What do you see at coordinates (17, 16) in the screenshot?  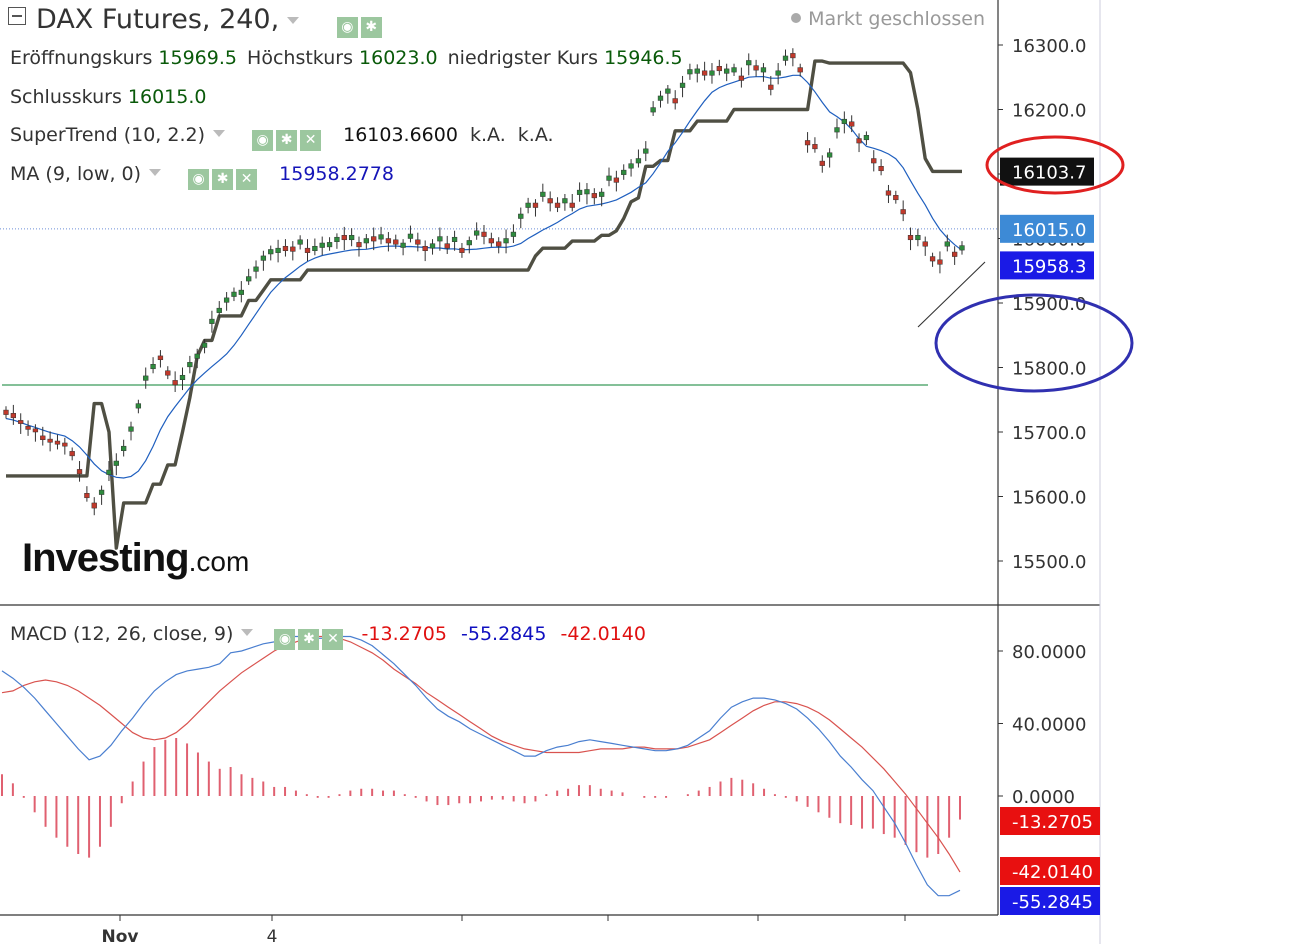 I see `collapse-icon` at bounding box center [17, 16].